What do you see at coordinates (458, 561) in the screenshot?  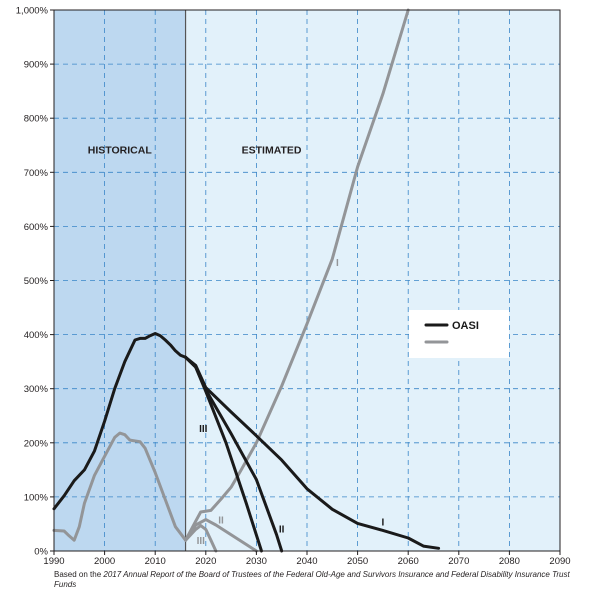 I see `x-tick-label: 2070` at bounding box center [458, 561].